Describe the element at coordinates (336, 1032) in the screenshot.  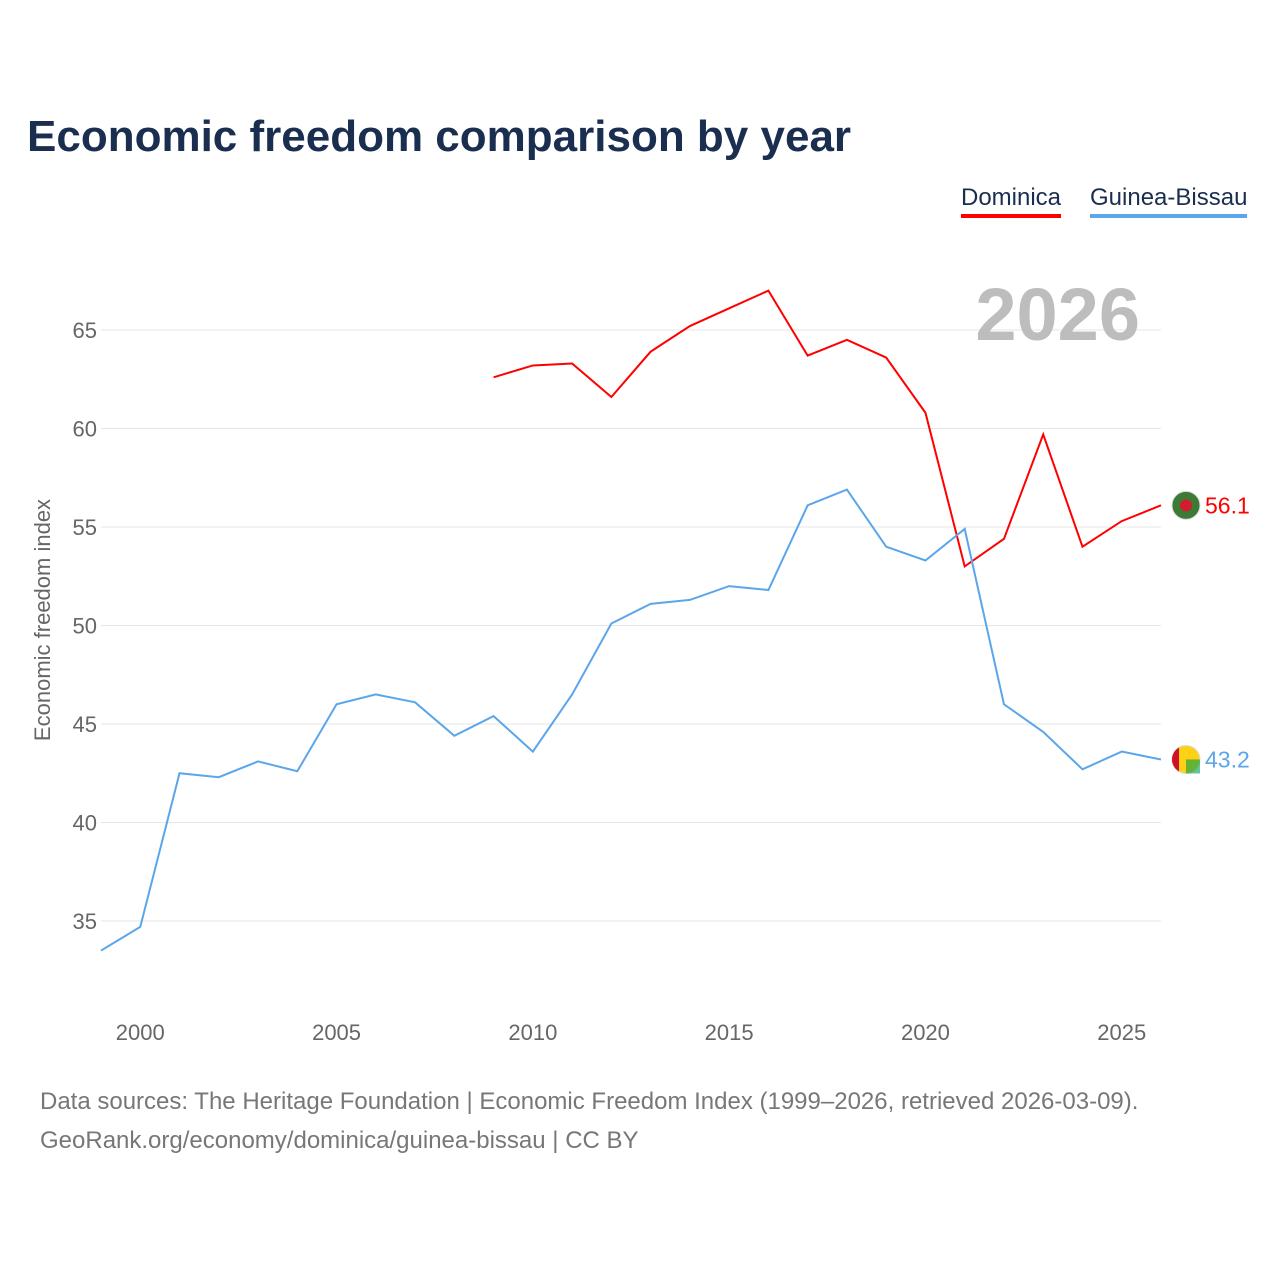
I see `x-tick-label: 2005` at that location.